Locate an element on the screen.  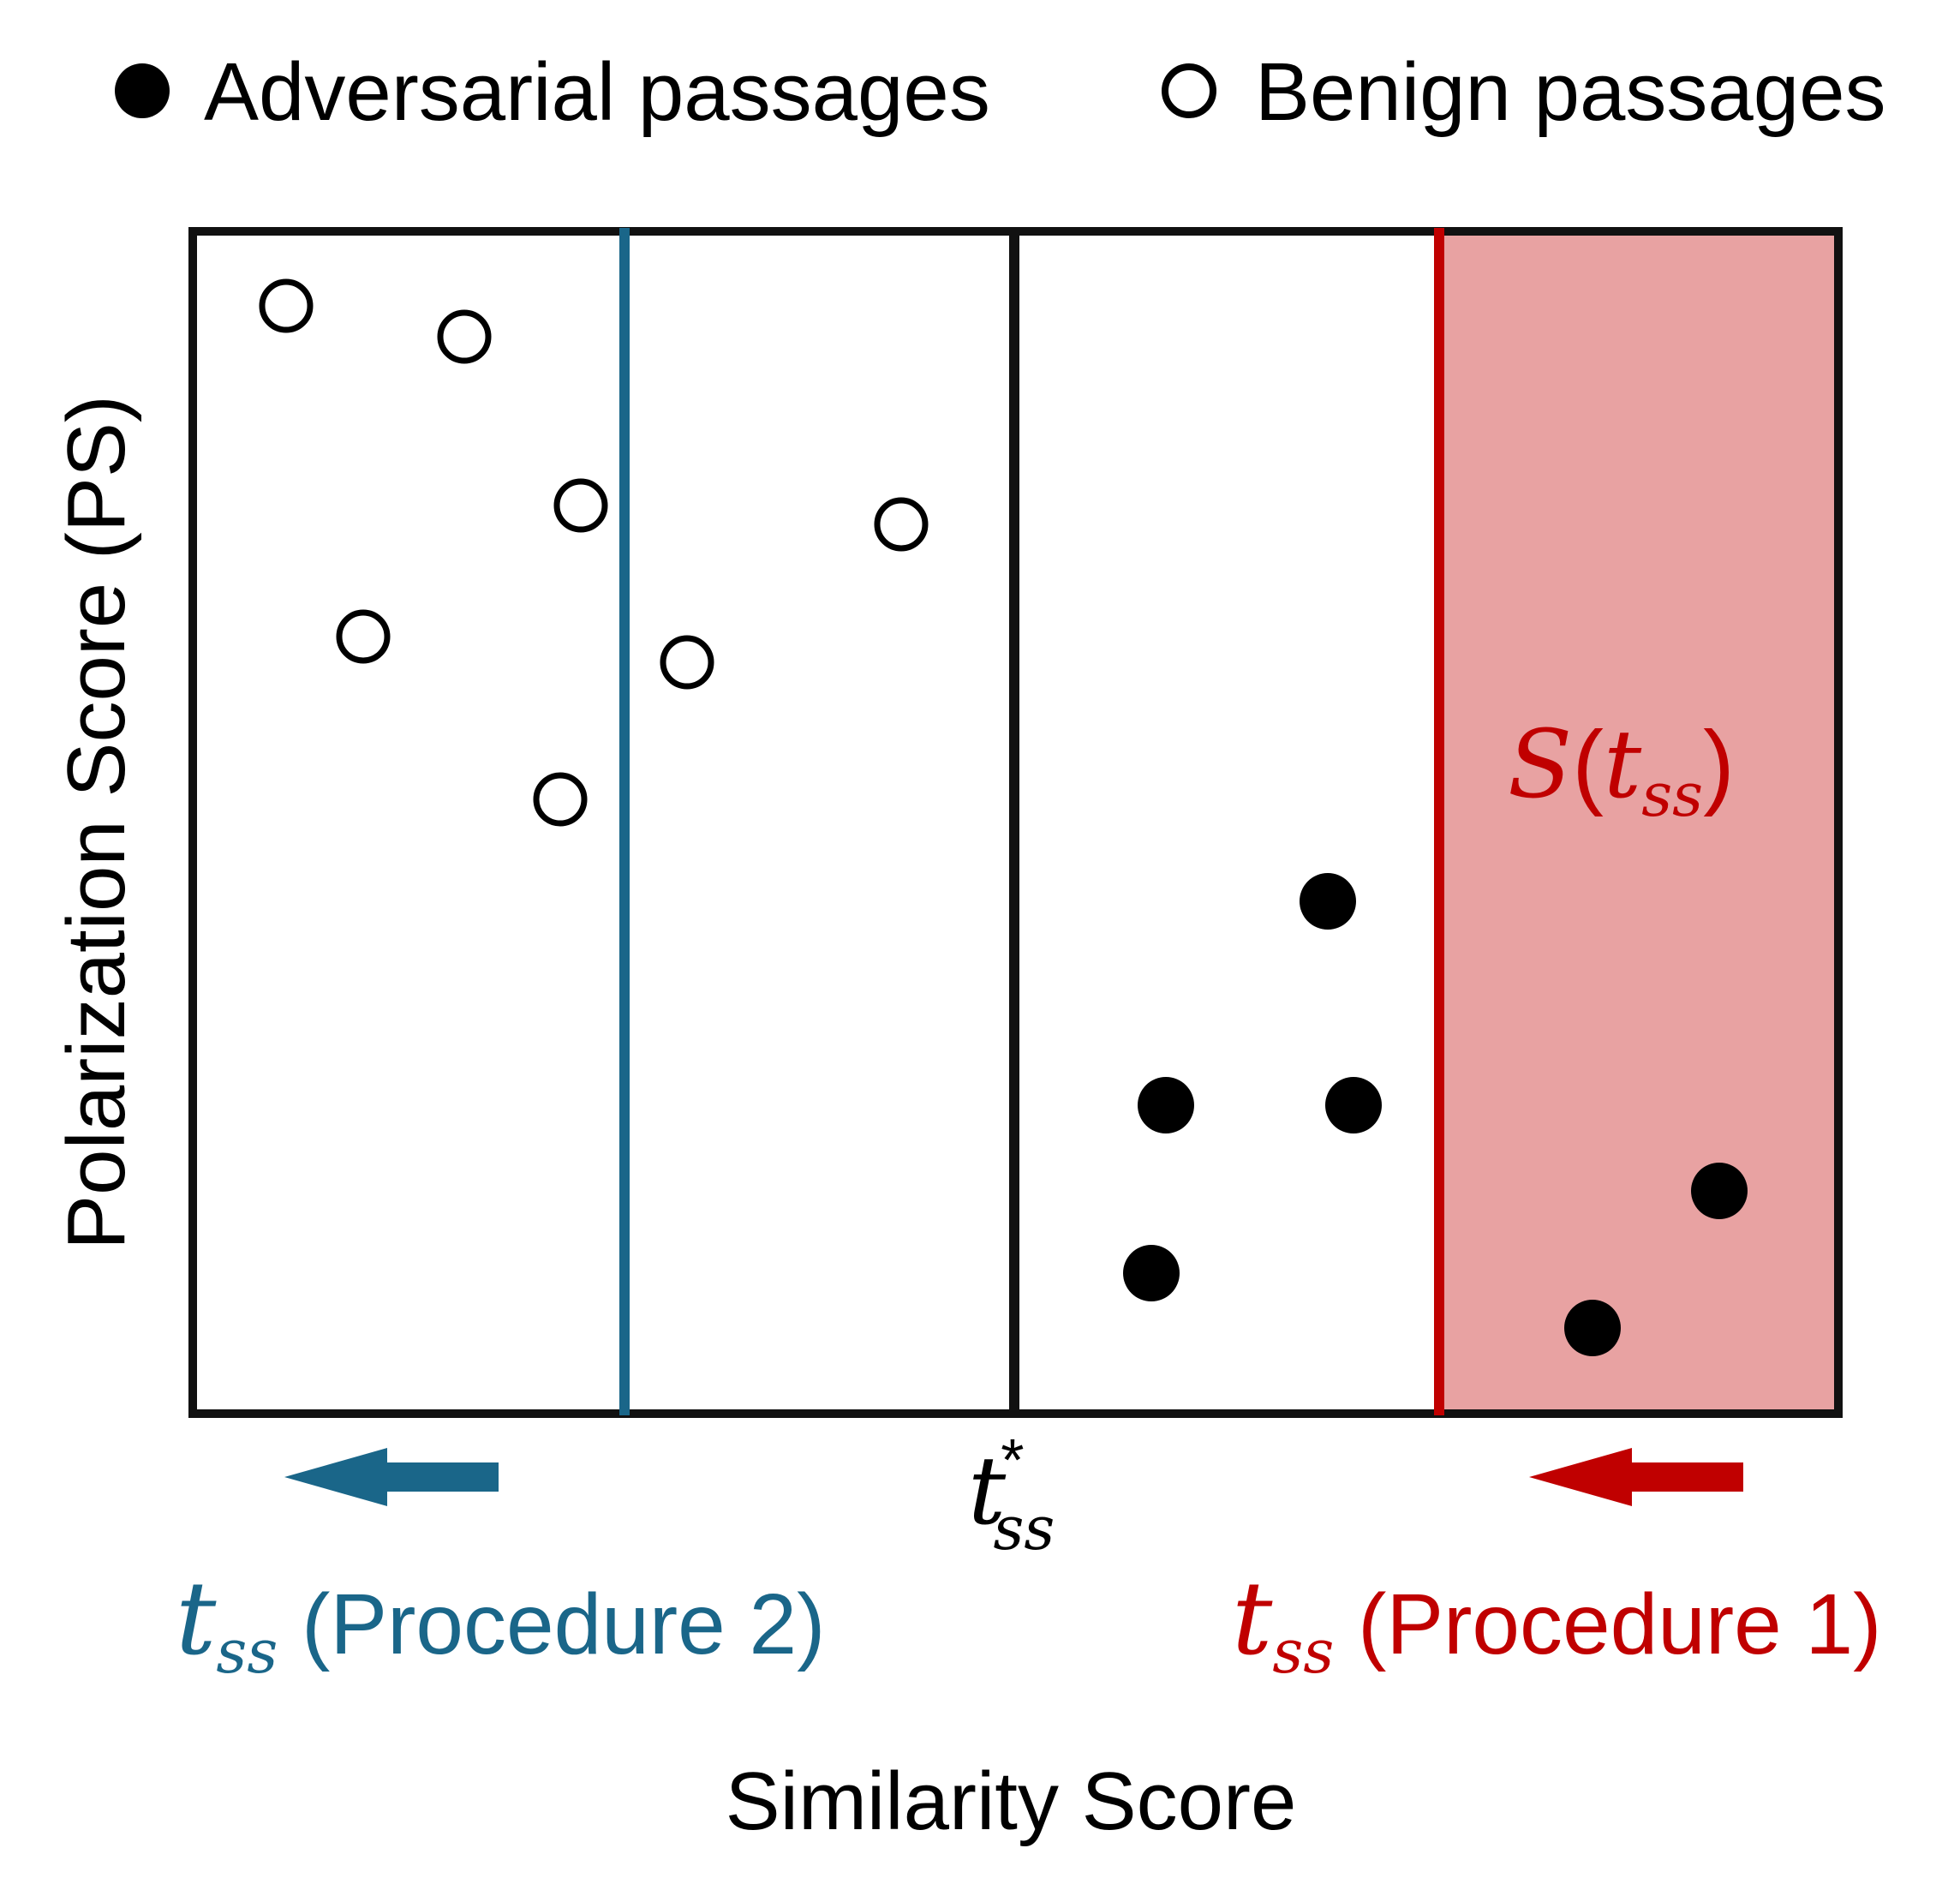
procedure1-label: tss (Procedure 1) is located at coordinates (1557, 1623).